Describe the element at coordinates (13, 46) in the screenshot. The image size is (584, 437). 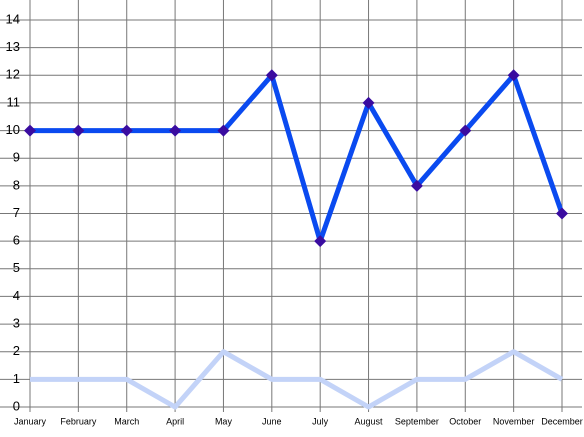
I see `y-tick-label: 13` at that location.